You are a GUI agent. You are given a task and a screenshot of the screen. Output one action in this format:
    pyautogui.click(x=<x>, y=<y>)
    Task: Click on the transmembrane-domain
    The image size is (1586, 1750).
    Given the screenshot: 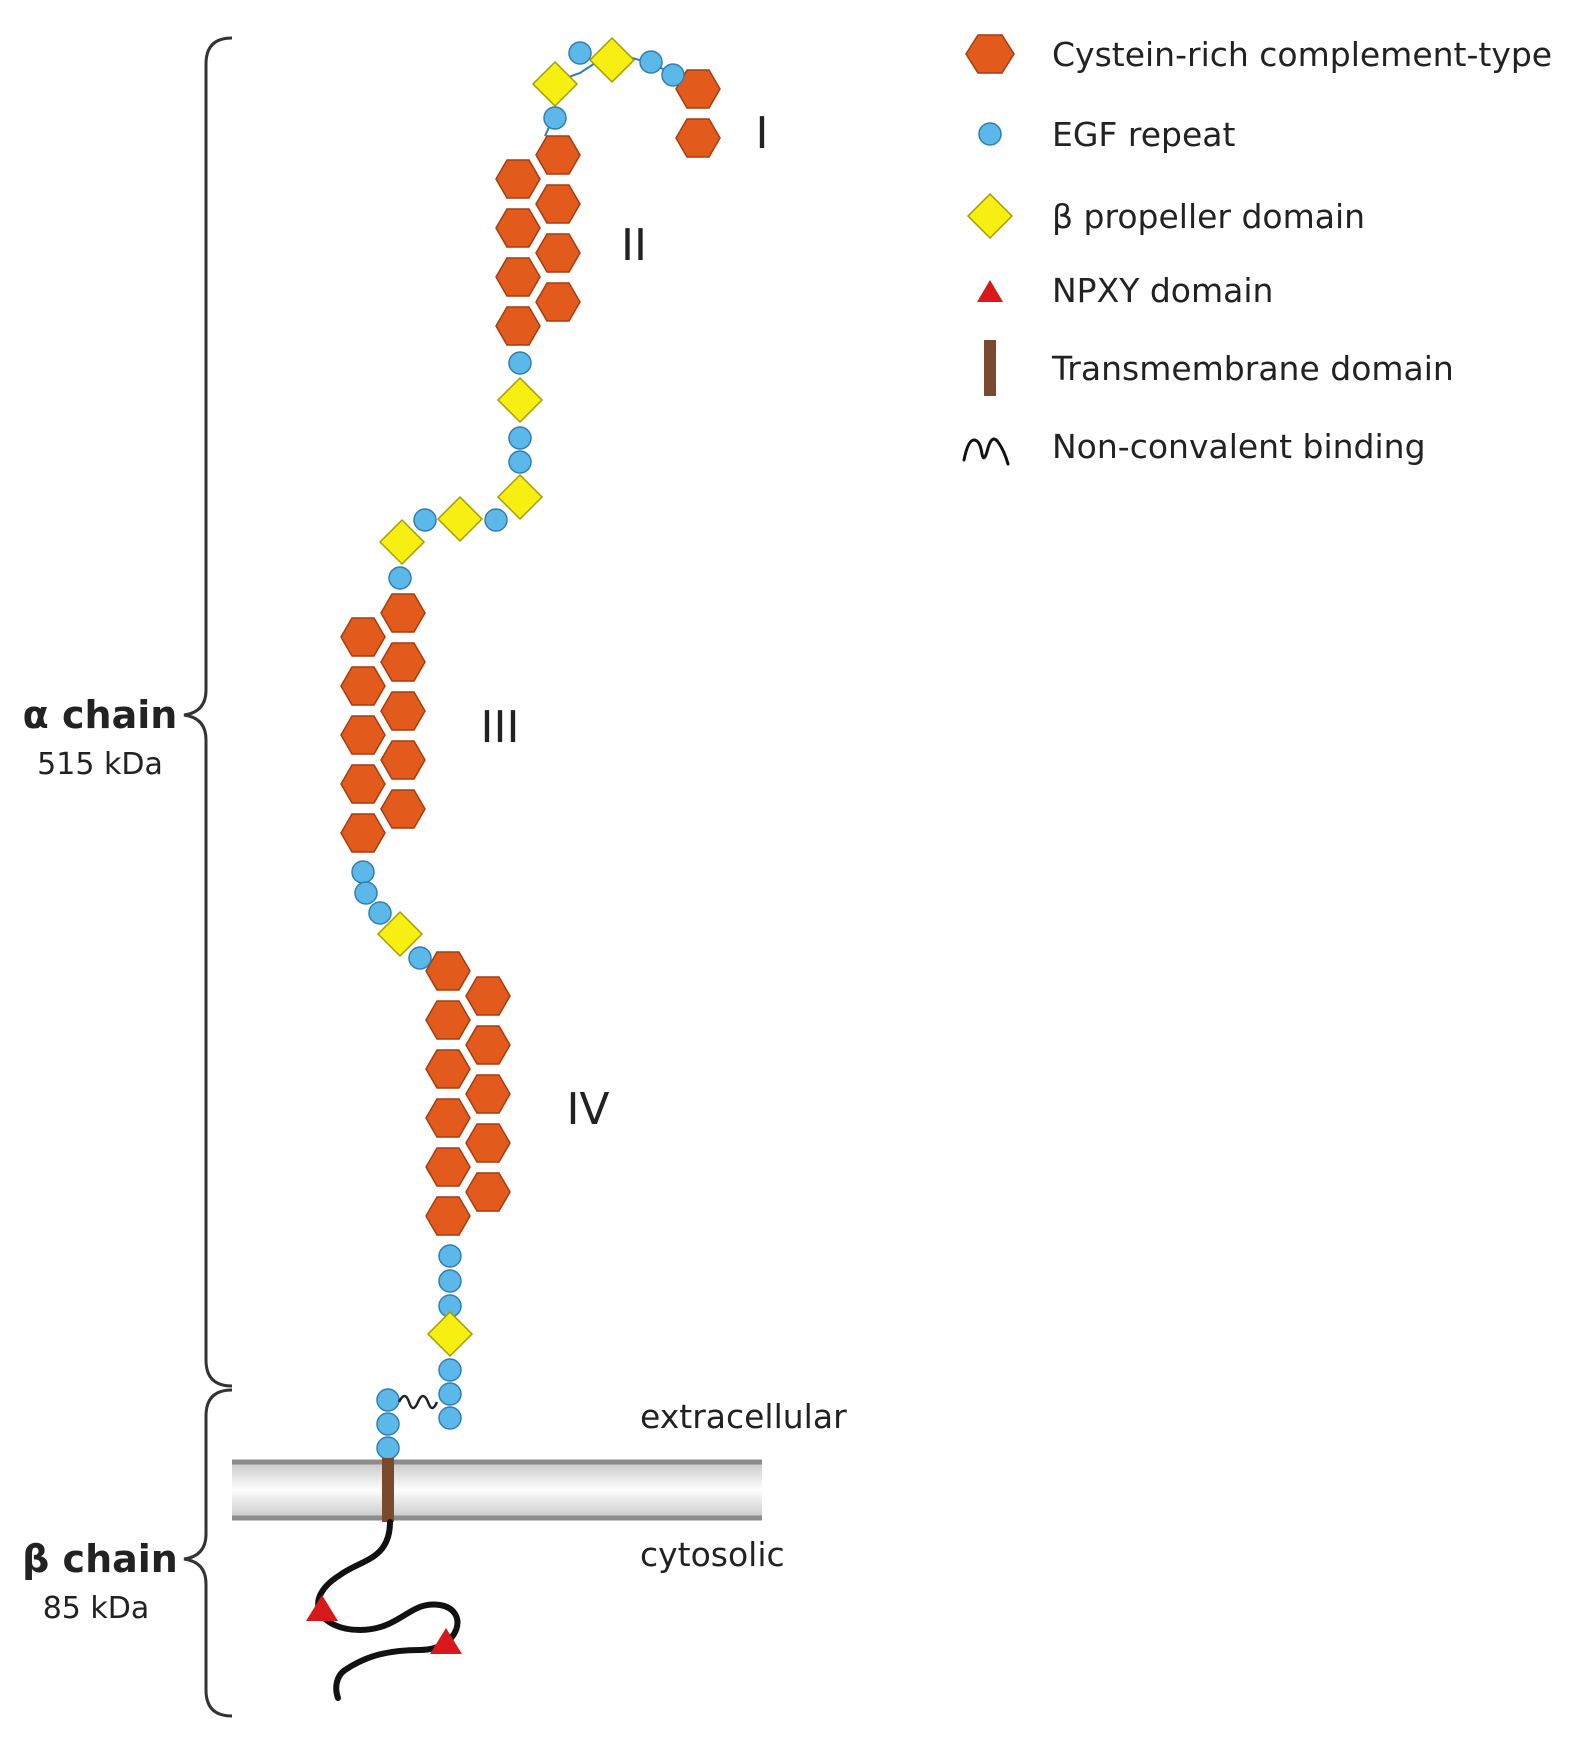 What is the action you would take?
    pyautogui.click(x=388, y=1490)
    